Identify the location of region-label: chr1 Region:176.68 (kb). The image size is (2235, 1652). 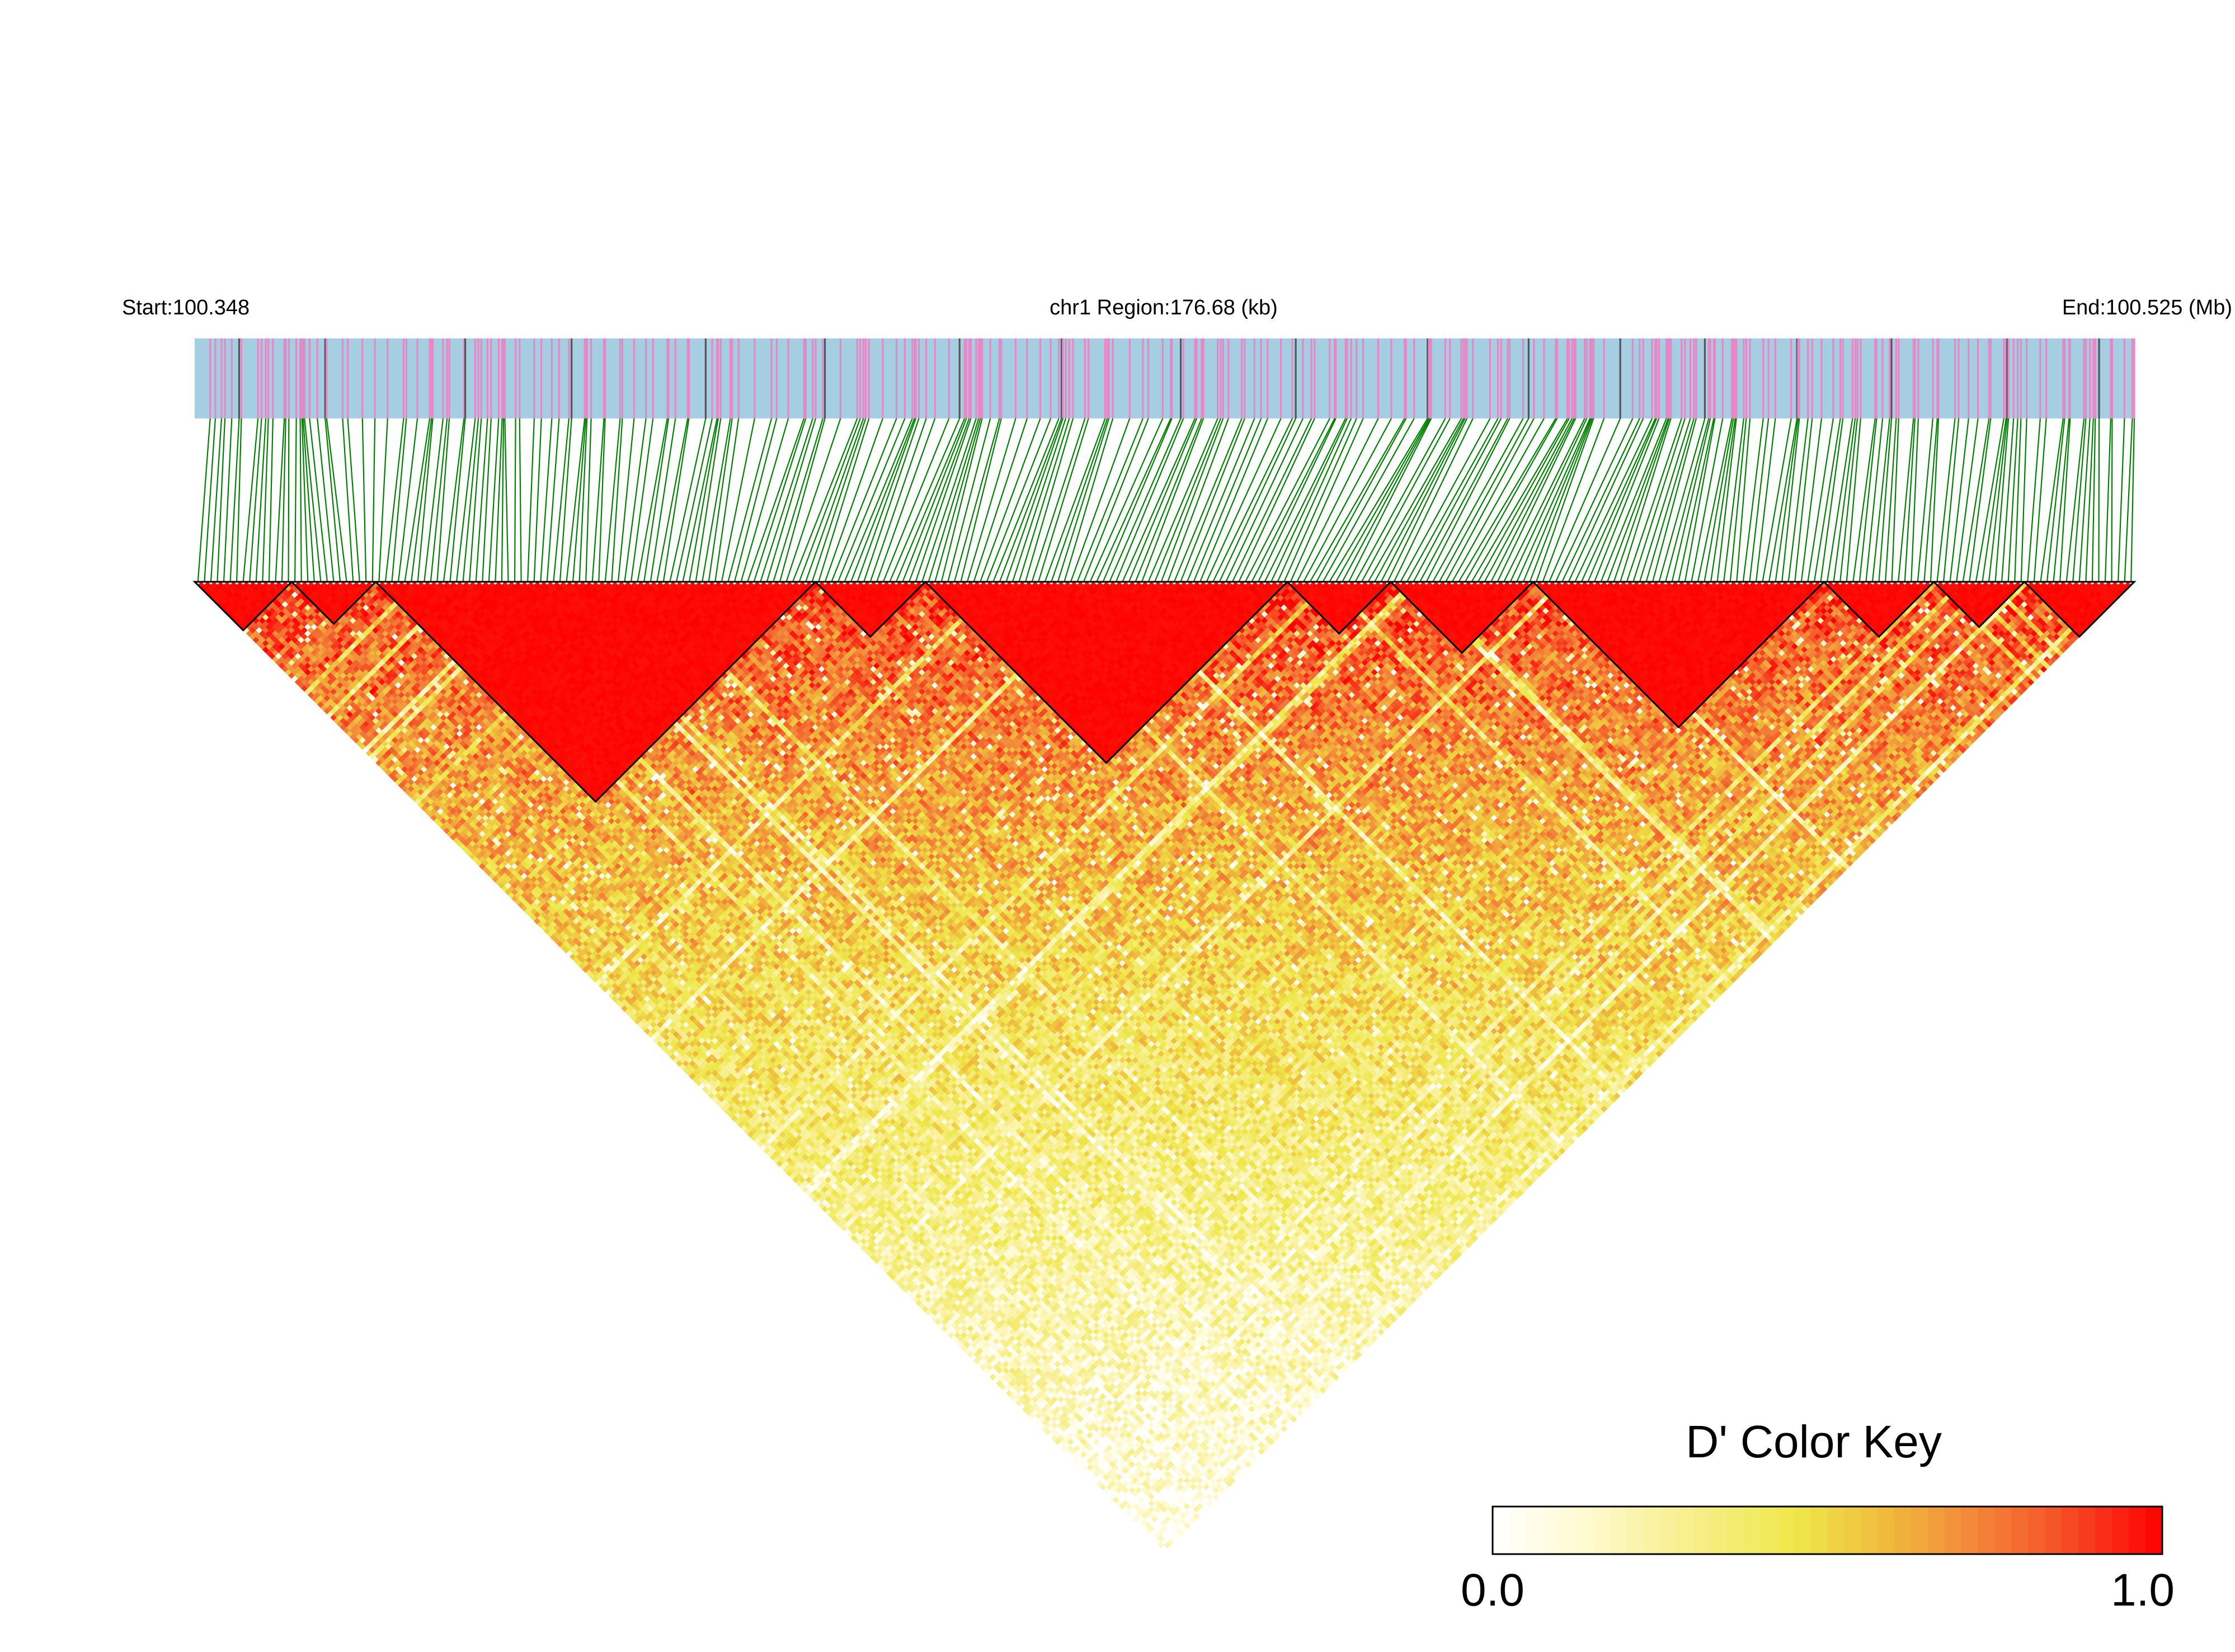
(1164, 308).